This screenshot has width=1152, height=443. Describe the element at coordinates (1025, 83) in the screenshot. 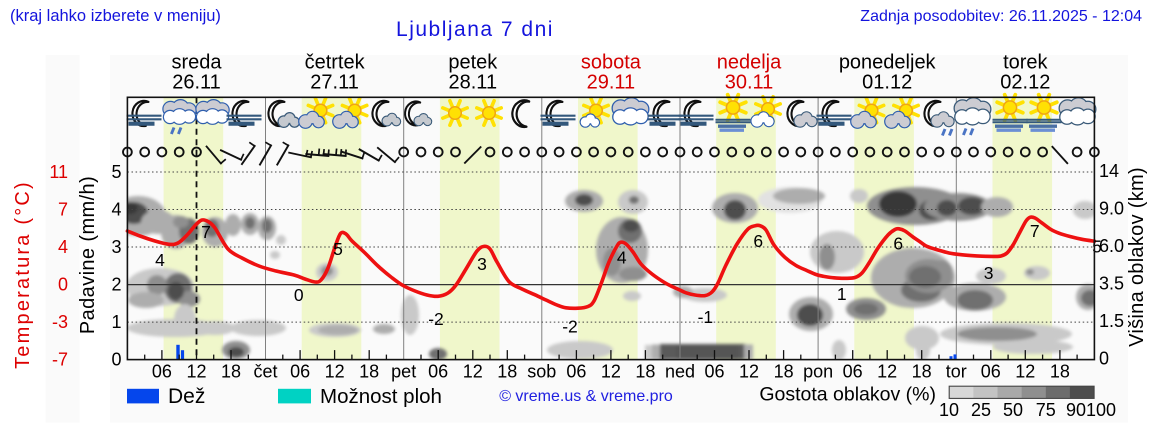

I see `svg-text: 02.12` at that location.